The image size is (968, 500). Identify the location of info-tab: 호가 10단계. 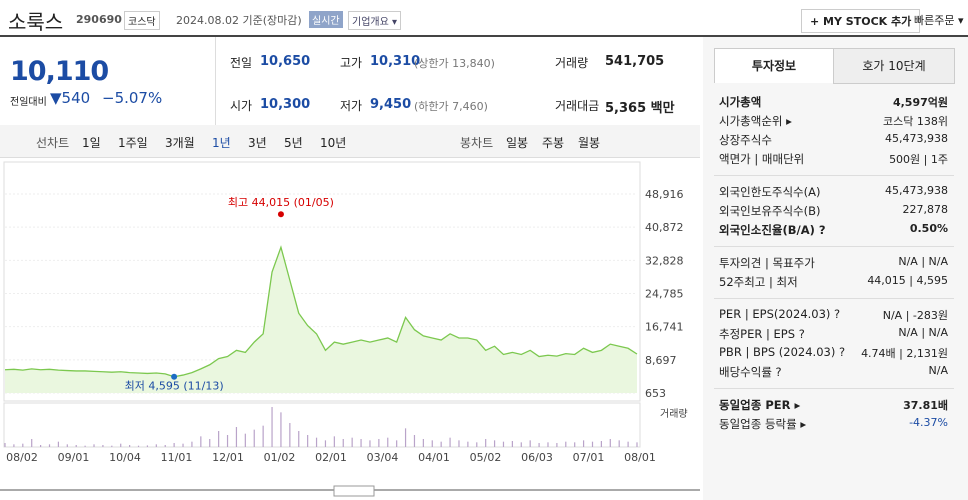
(894, 66).